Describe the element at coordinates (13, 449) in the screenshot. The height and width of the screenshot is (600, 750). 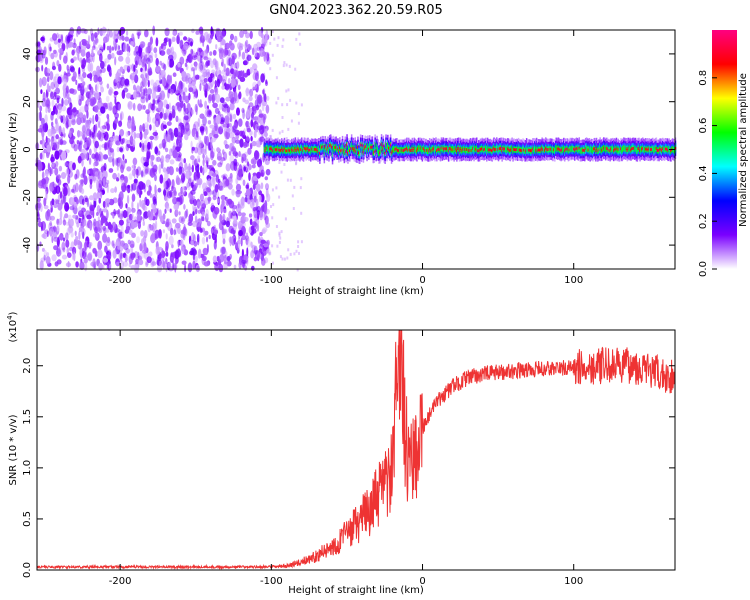
I see `snr-y-label: SNR (10 * v/v)` at that location.